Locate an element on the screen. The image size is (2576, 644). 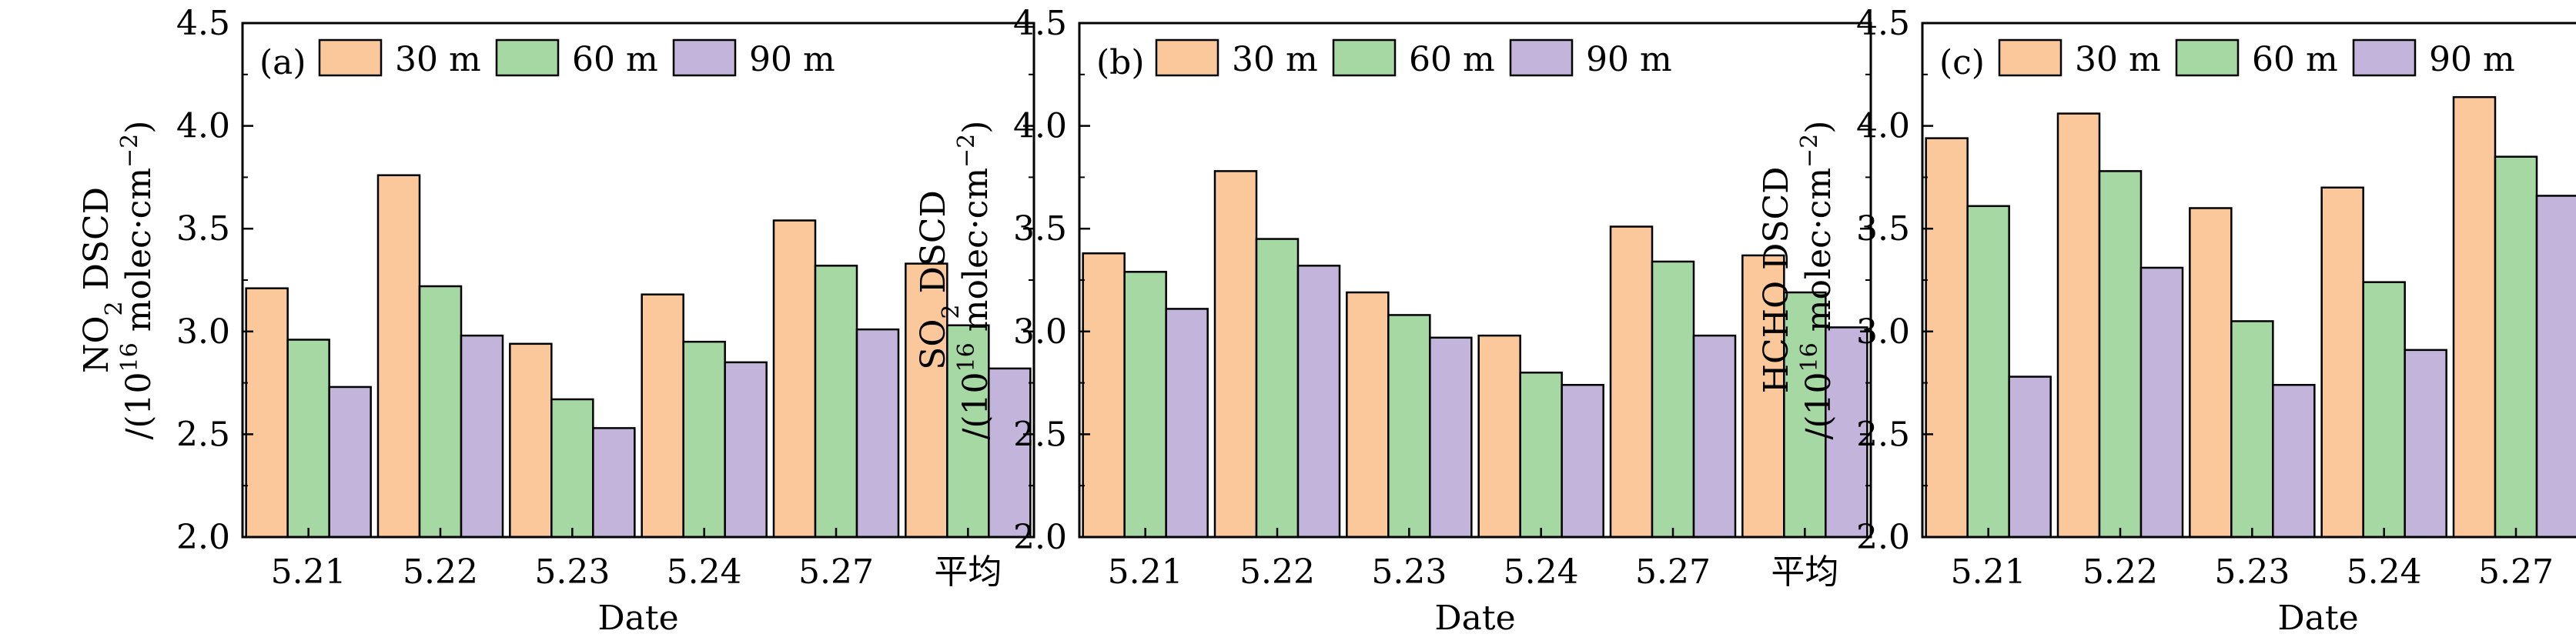
bar-90m-5.23 is located at coordinates (614, 483).